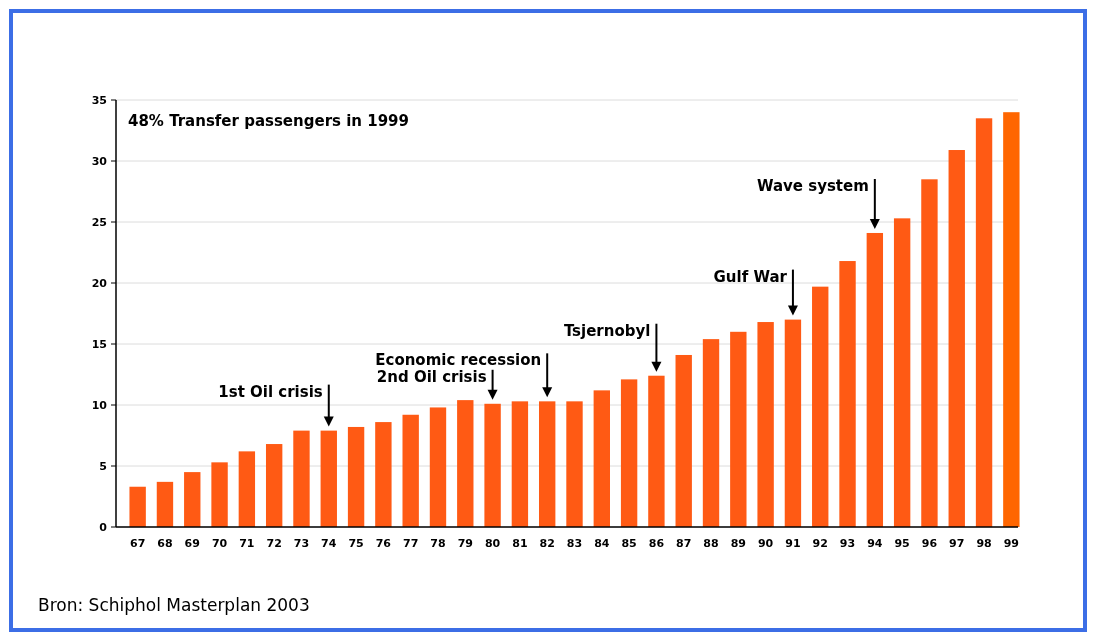  Describe the element at coordinates (99, 222) in the screenshot. I see `y-tick-label: 25` at that location.